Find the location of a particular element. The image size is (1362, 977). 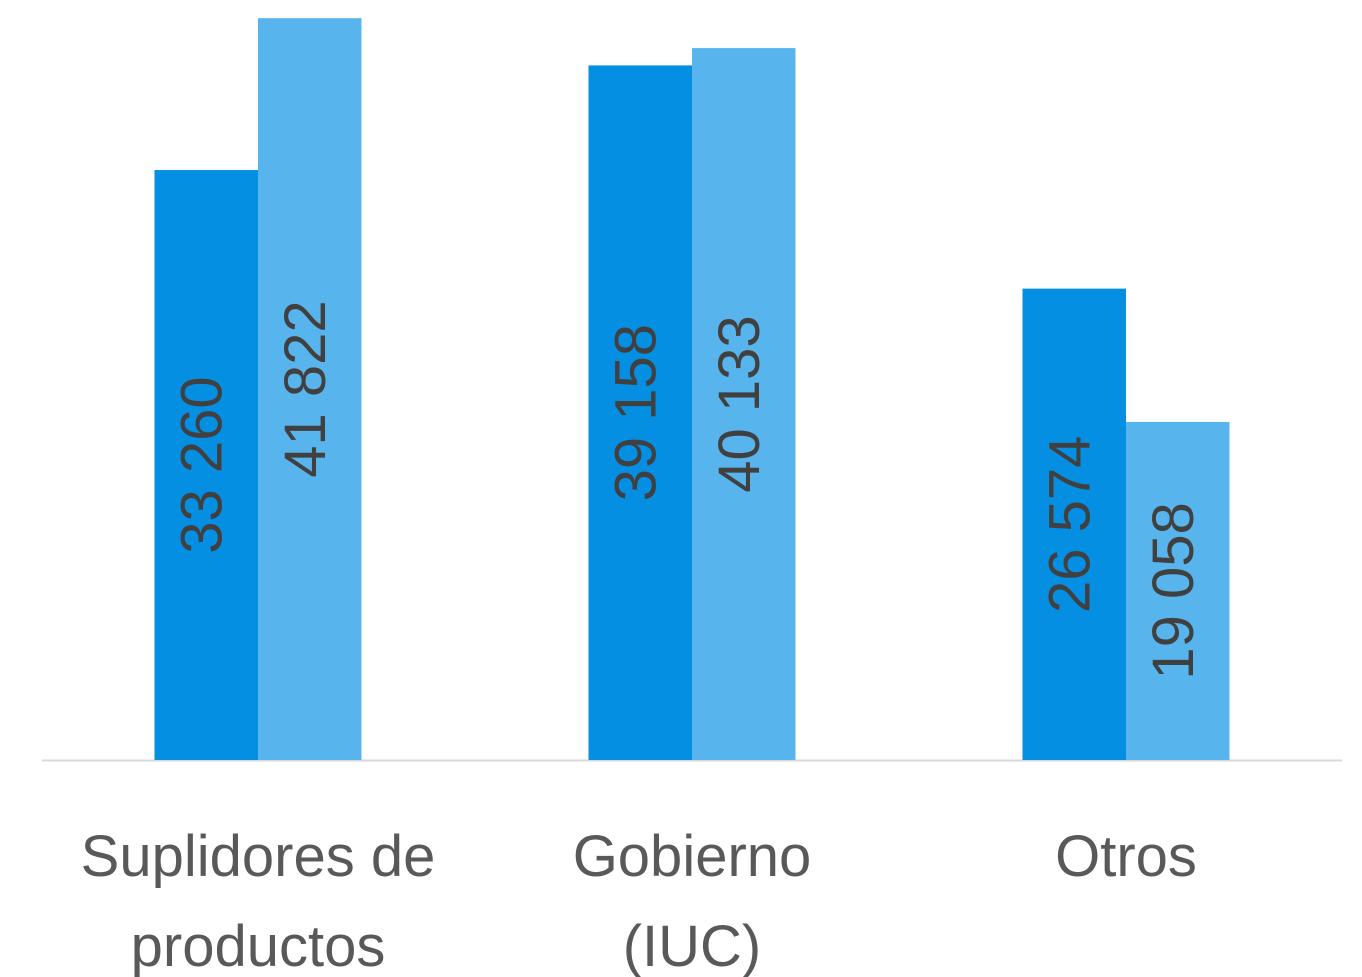

data-label: 41 822 is located at coordinates (305, 388).